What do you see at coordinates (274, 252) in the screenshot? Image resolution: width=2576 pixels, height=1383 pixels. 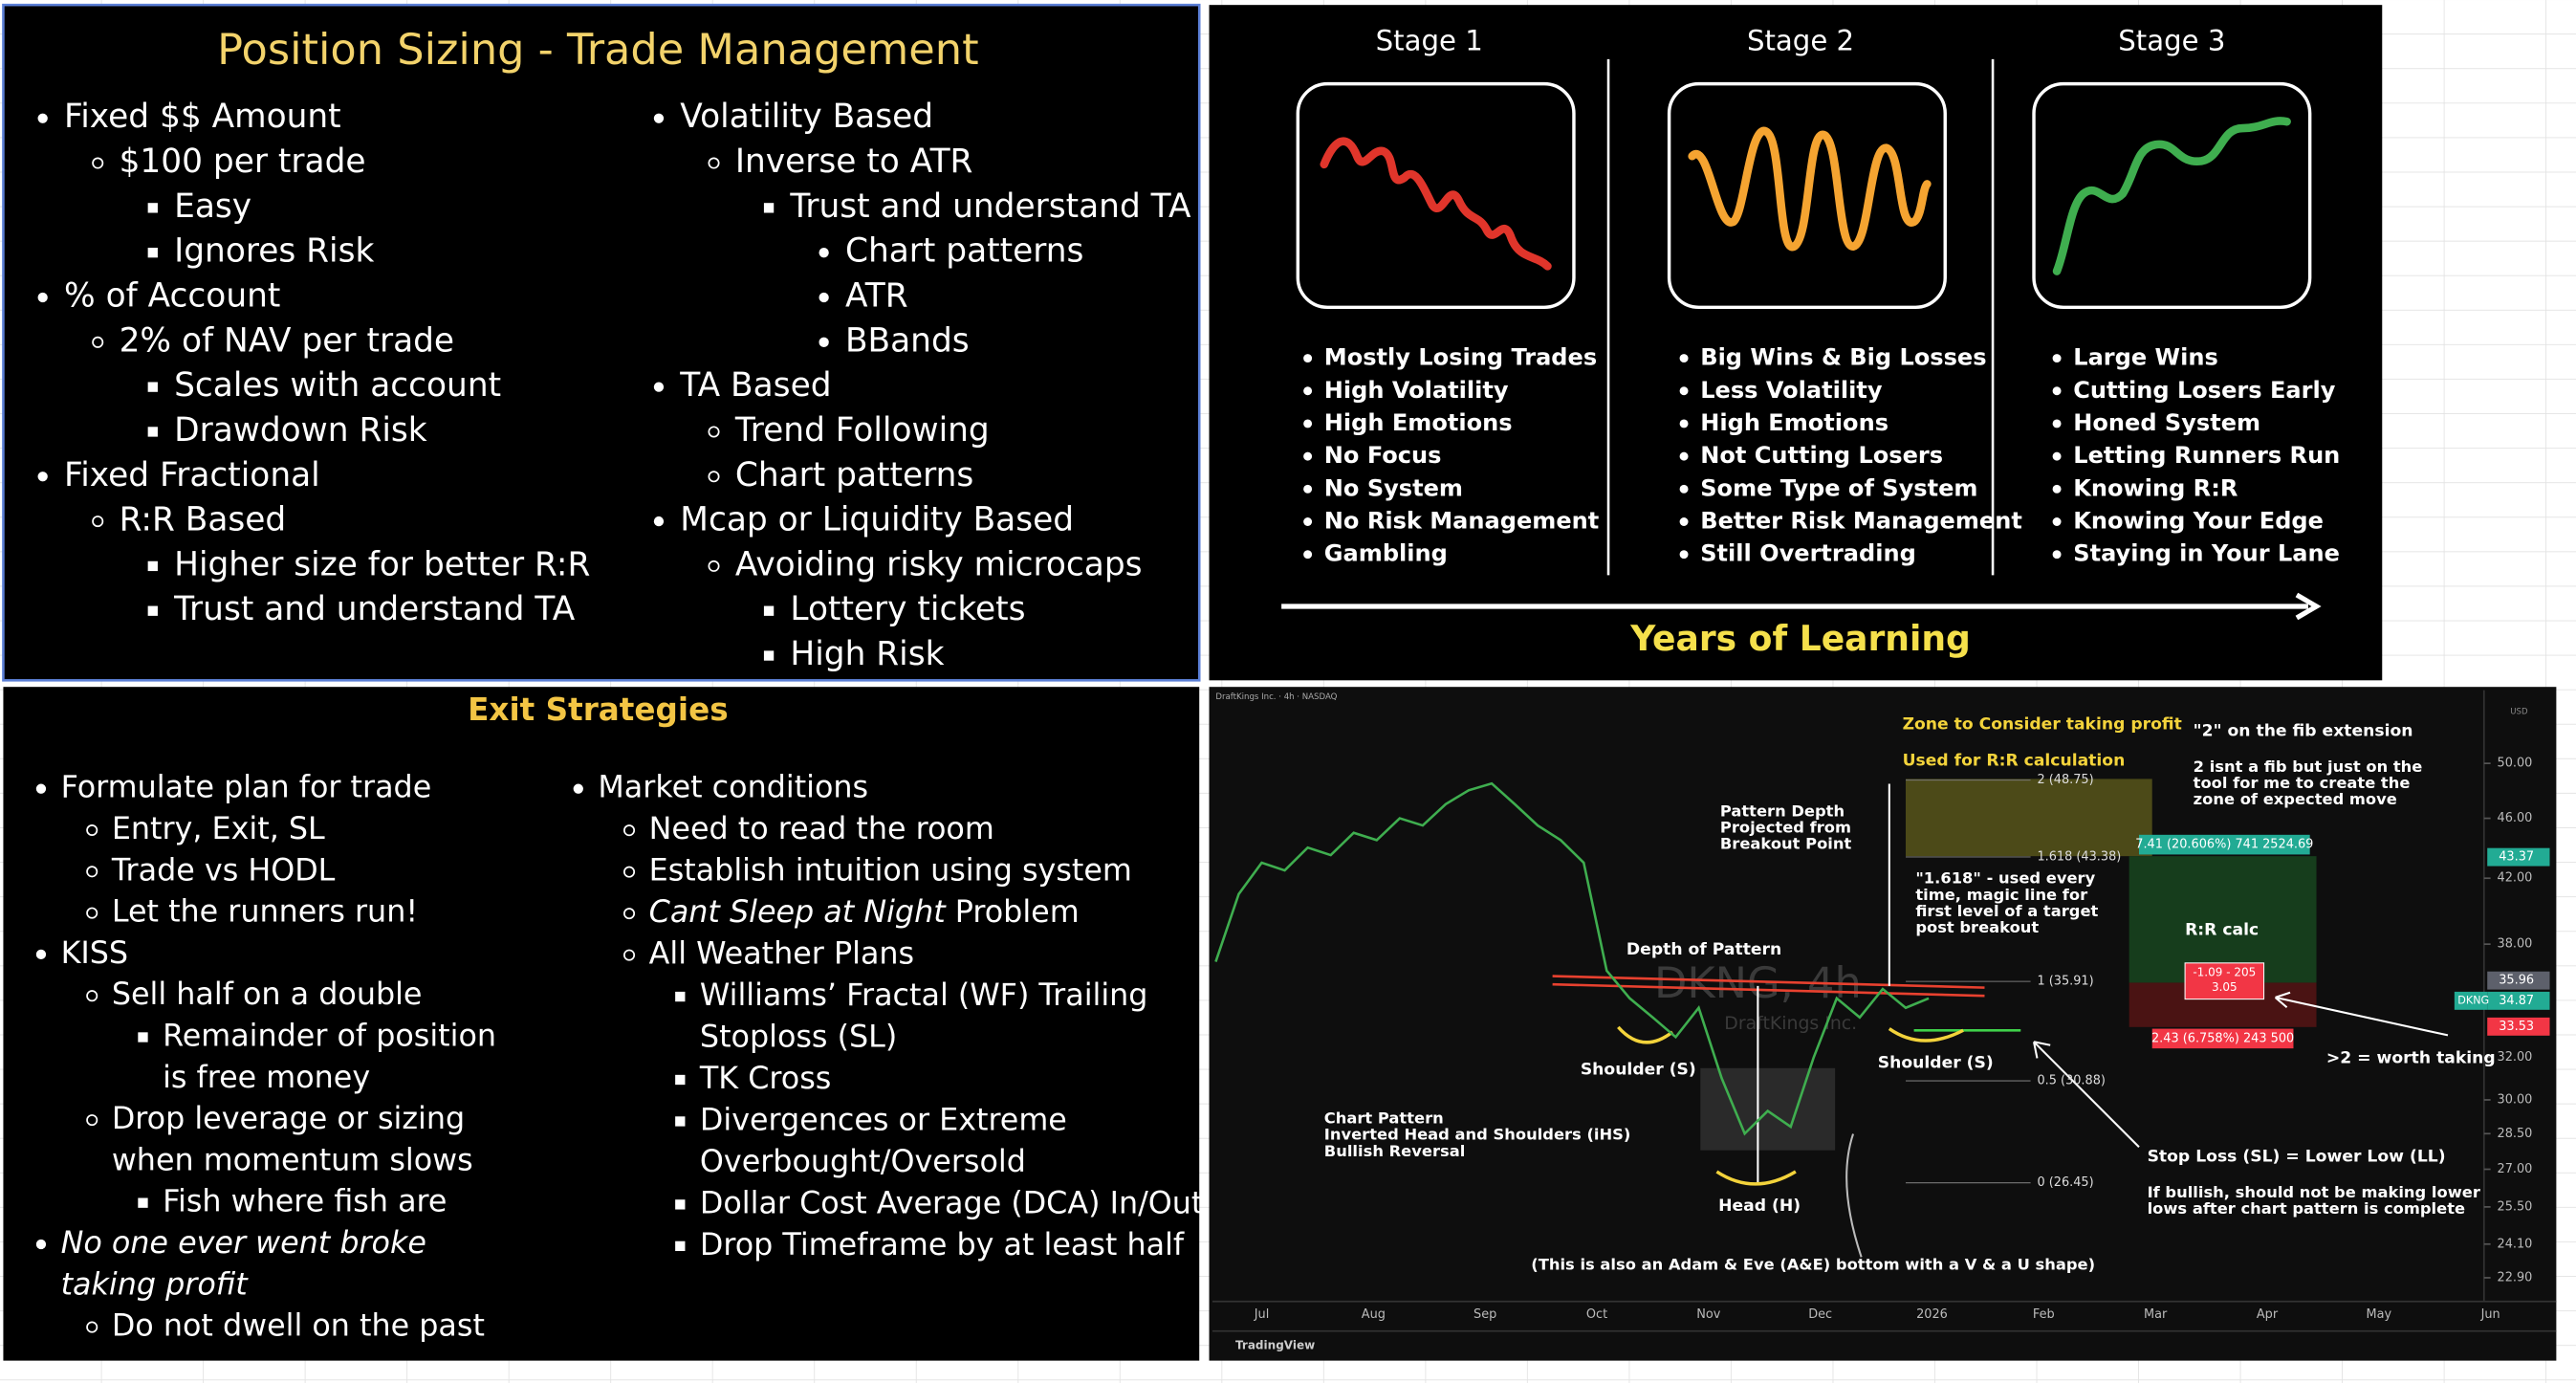 I see `list-item: Ignores Risk` at bounding box center [274, 252].